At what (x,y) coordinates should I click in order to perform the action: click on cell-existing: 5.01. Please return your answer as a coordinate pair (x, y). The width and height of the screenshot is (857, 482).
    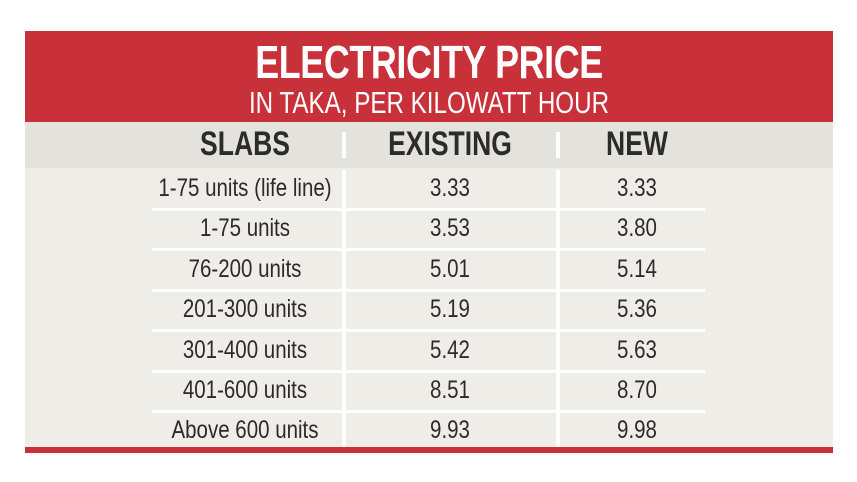
    Looking at the image, I should click on (450, 268).